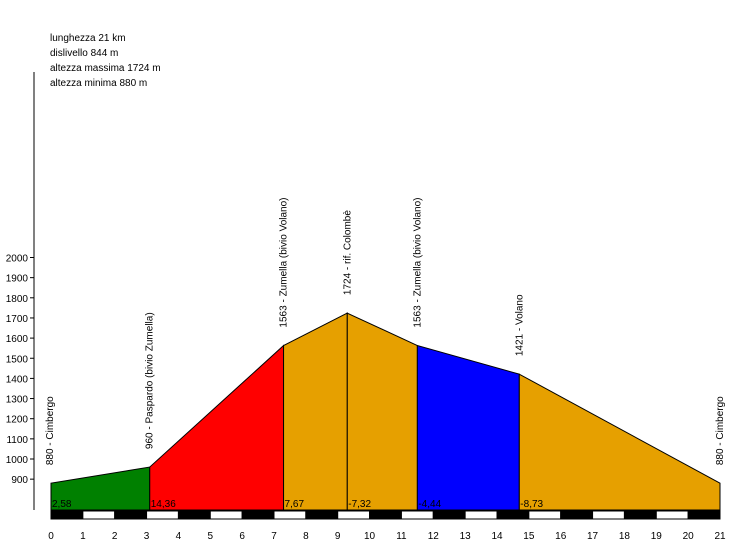 This screenshot has width=750, height=550. What do you see at coordinates (150, 380) in the screenshot?
I see `location-label: 960 - Paspardo (bivio Zumella)` at bounding box center [150, 380].